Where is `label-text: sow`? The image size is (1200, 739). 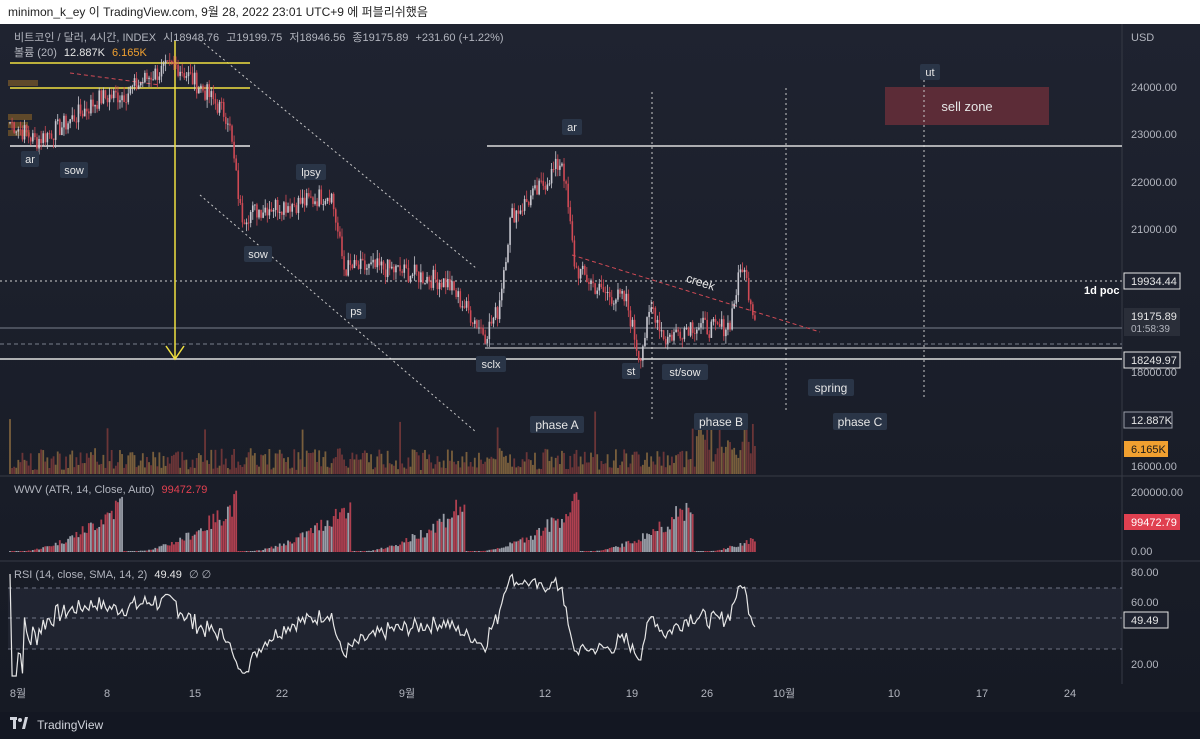
label-text: sow is located at coordinates (74, 171).